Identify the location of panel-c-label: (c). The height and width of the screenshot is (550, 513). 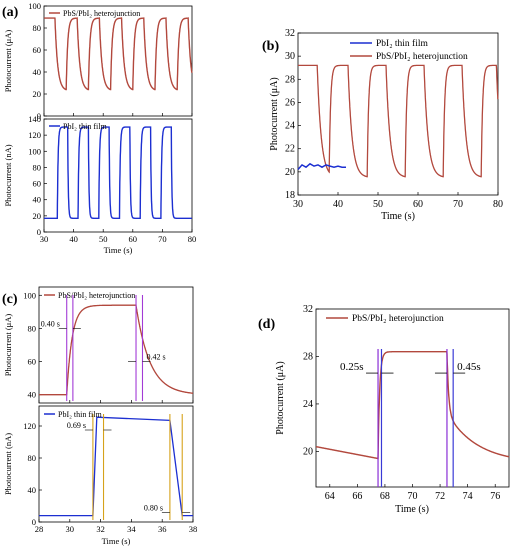
(10, 299).